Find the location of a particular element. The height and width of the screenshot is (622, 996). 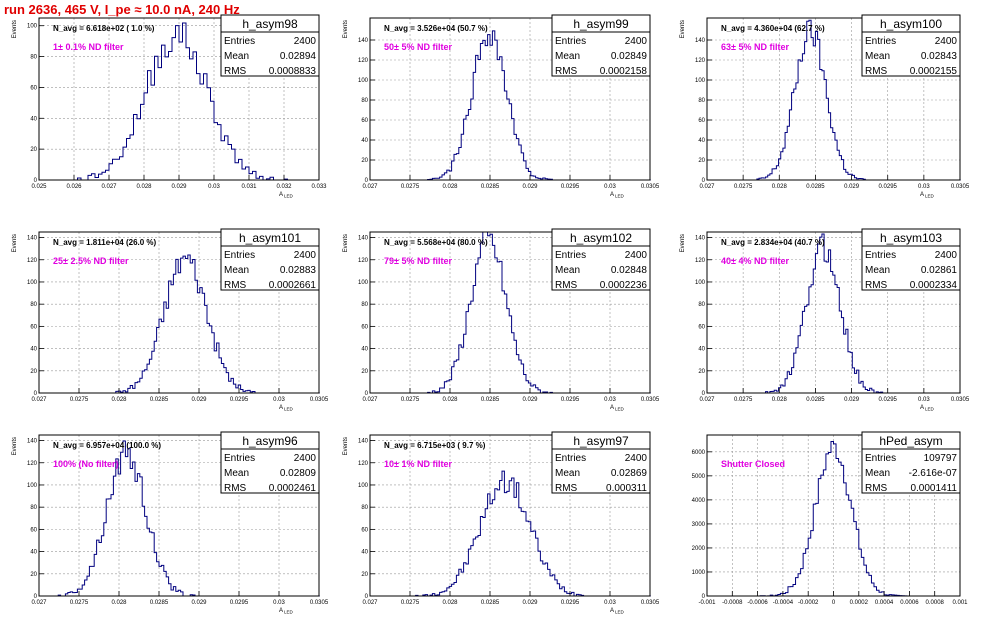

x-tick-label: -0.0008 is located at coordinates (732, 603).